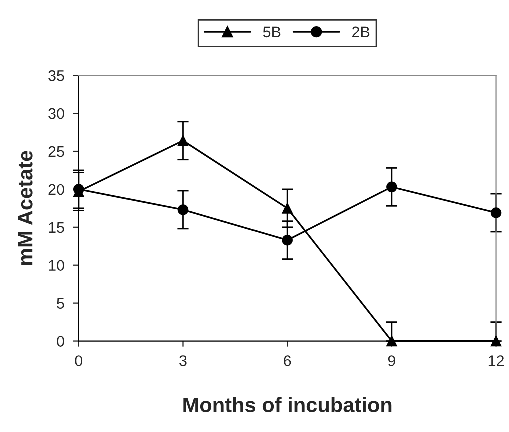 Image resolution: width=509 pixels, height=432 pixels. Describe the element at coordinates (56, 266) in the screenshot. I see `y-tick-label: 10` at that location.